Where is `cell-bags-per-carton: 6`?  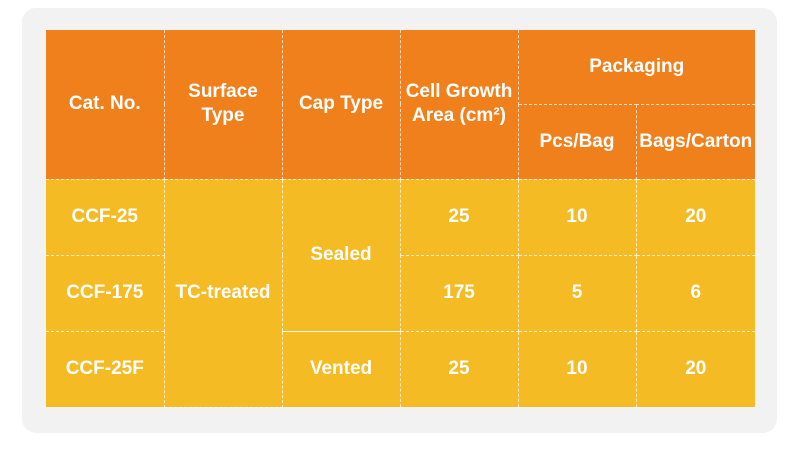
cell-bags-per-carton: 6 is located at coordinates (695, 293).